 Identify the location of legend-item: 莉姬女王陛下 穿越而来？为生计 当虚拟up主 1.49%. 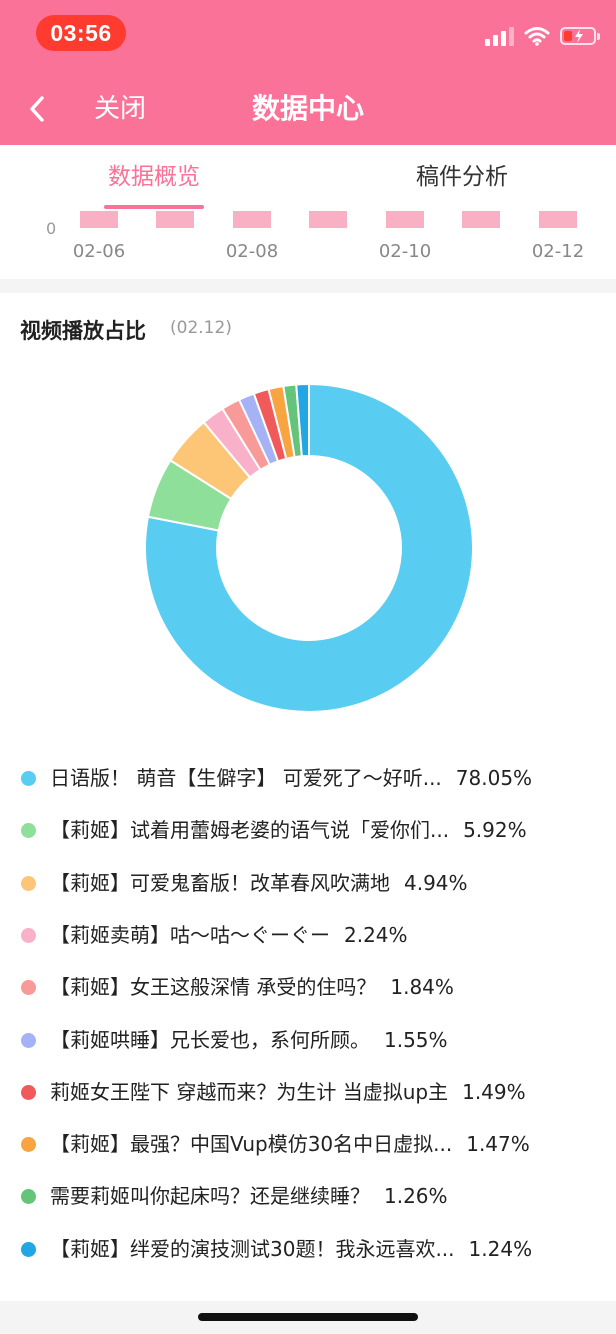
(308, 1092).